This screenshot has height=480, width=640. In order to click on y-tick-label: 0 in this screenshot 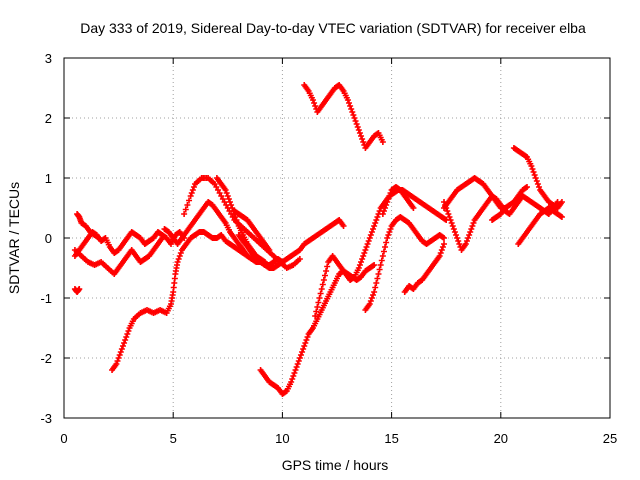, I will do `click(48, 238)`.